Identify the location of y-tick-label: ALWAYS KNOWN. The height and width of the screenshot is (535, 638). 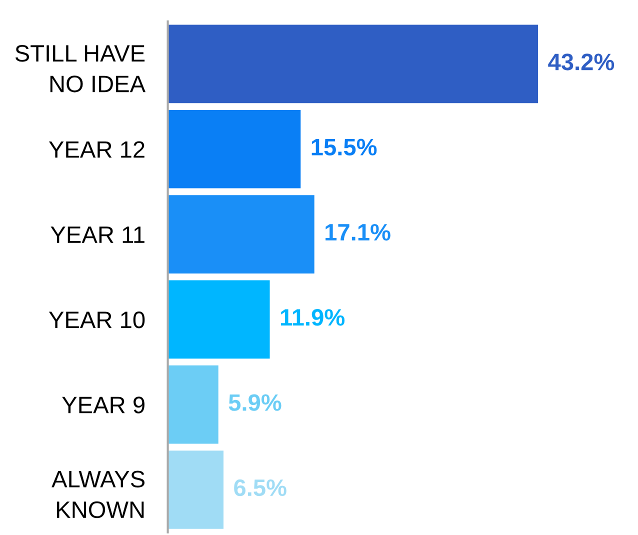
(98, 494).